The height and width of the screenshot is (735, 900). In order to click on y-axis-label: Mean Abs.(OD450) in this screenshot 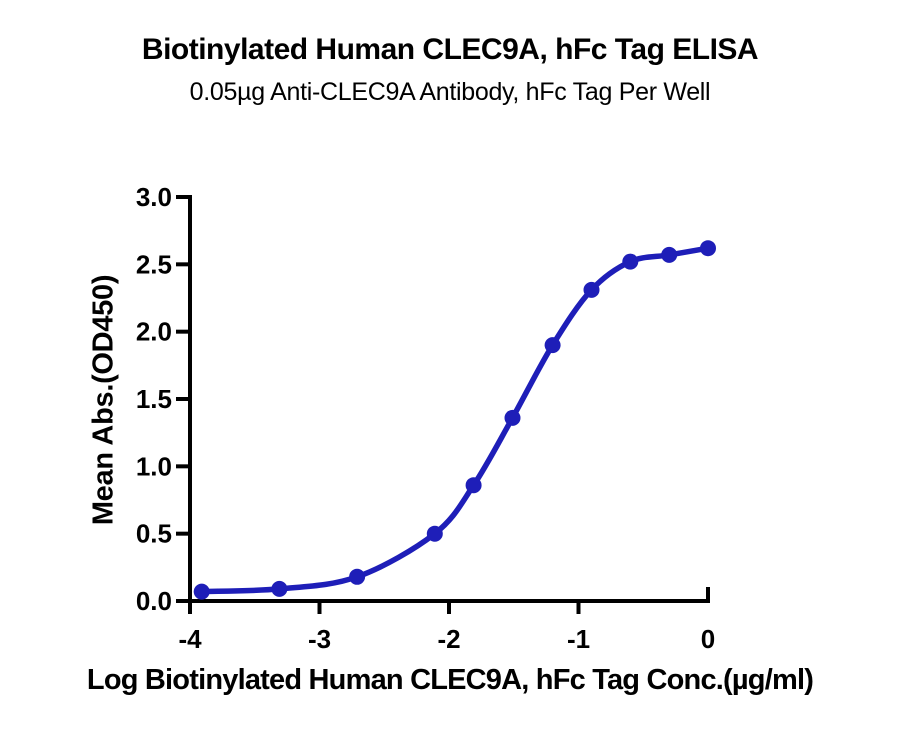, I will do `click(103, 400)`.